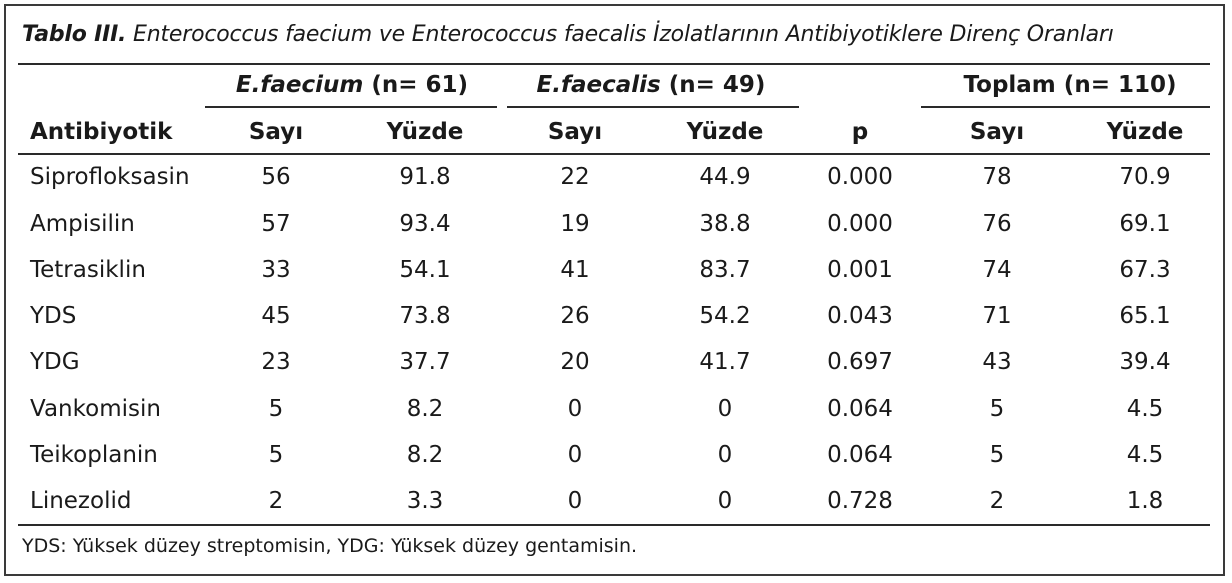  I want to click on group-header-efaecalis: E.faecalis (n= 49), so click(651, 85).